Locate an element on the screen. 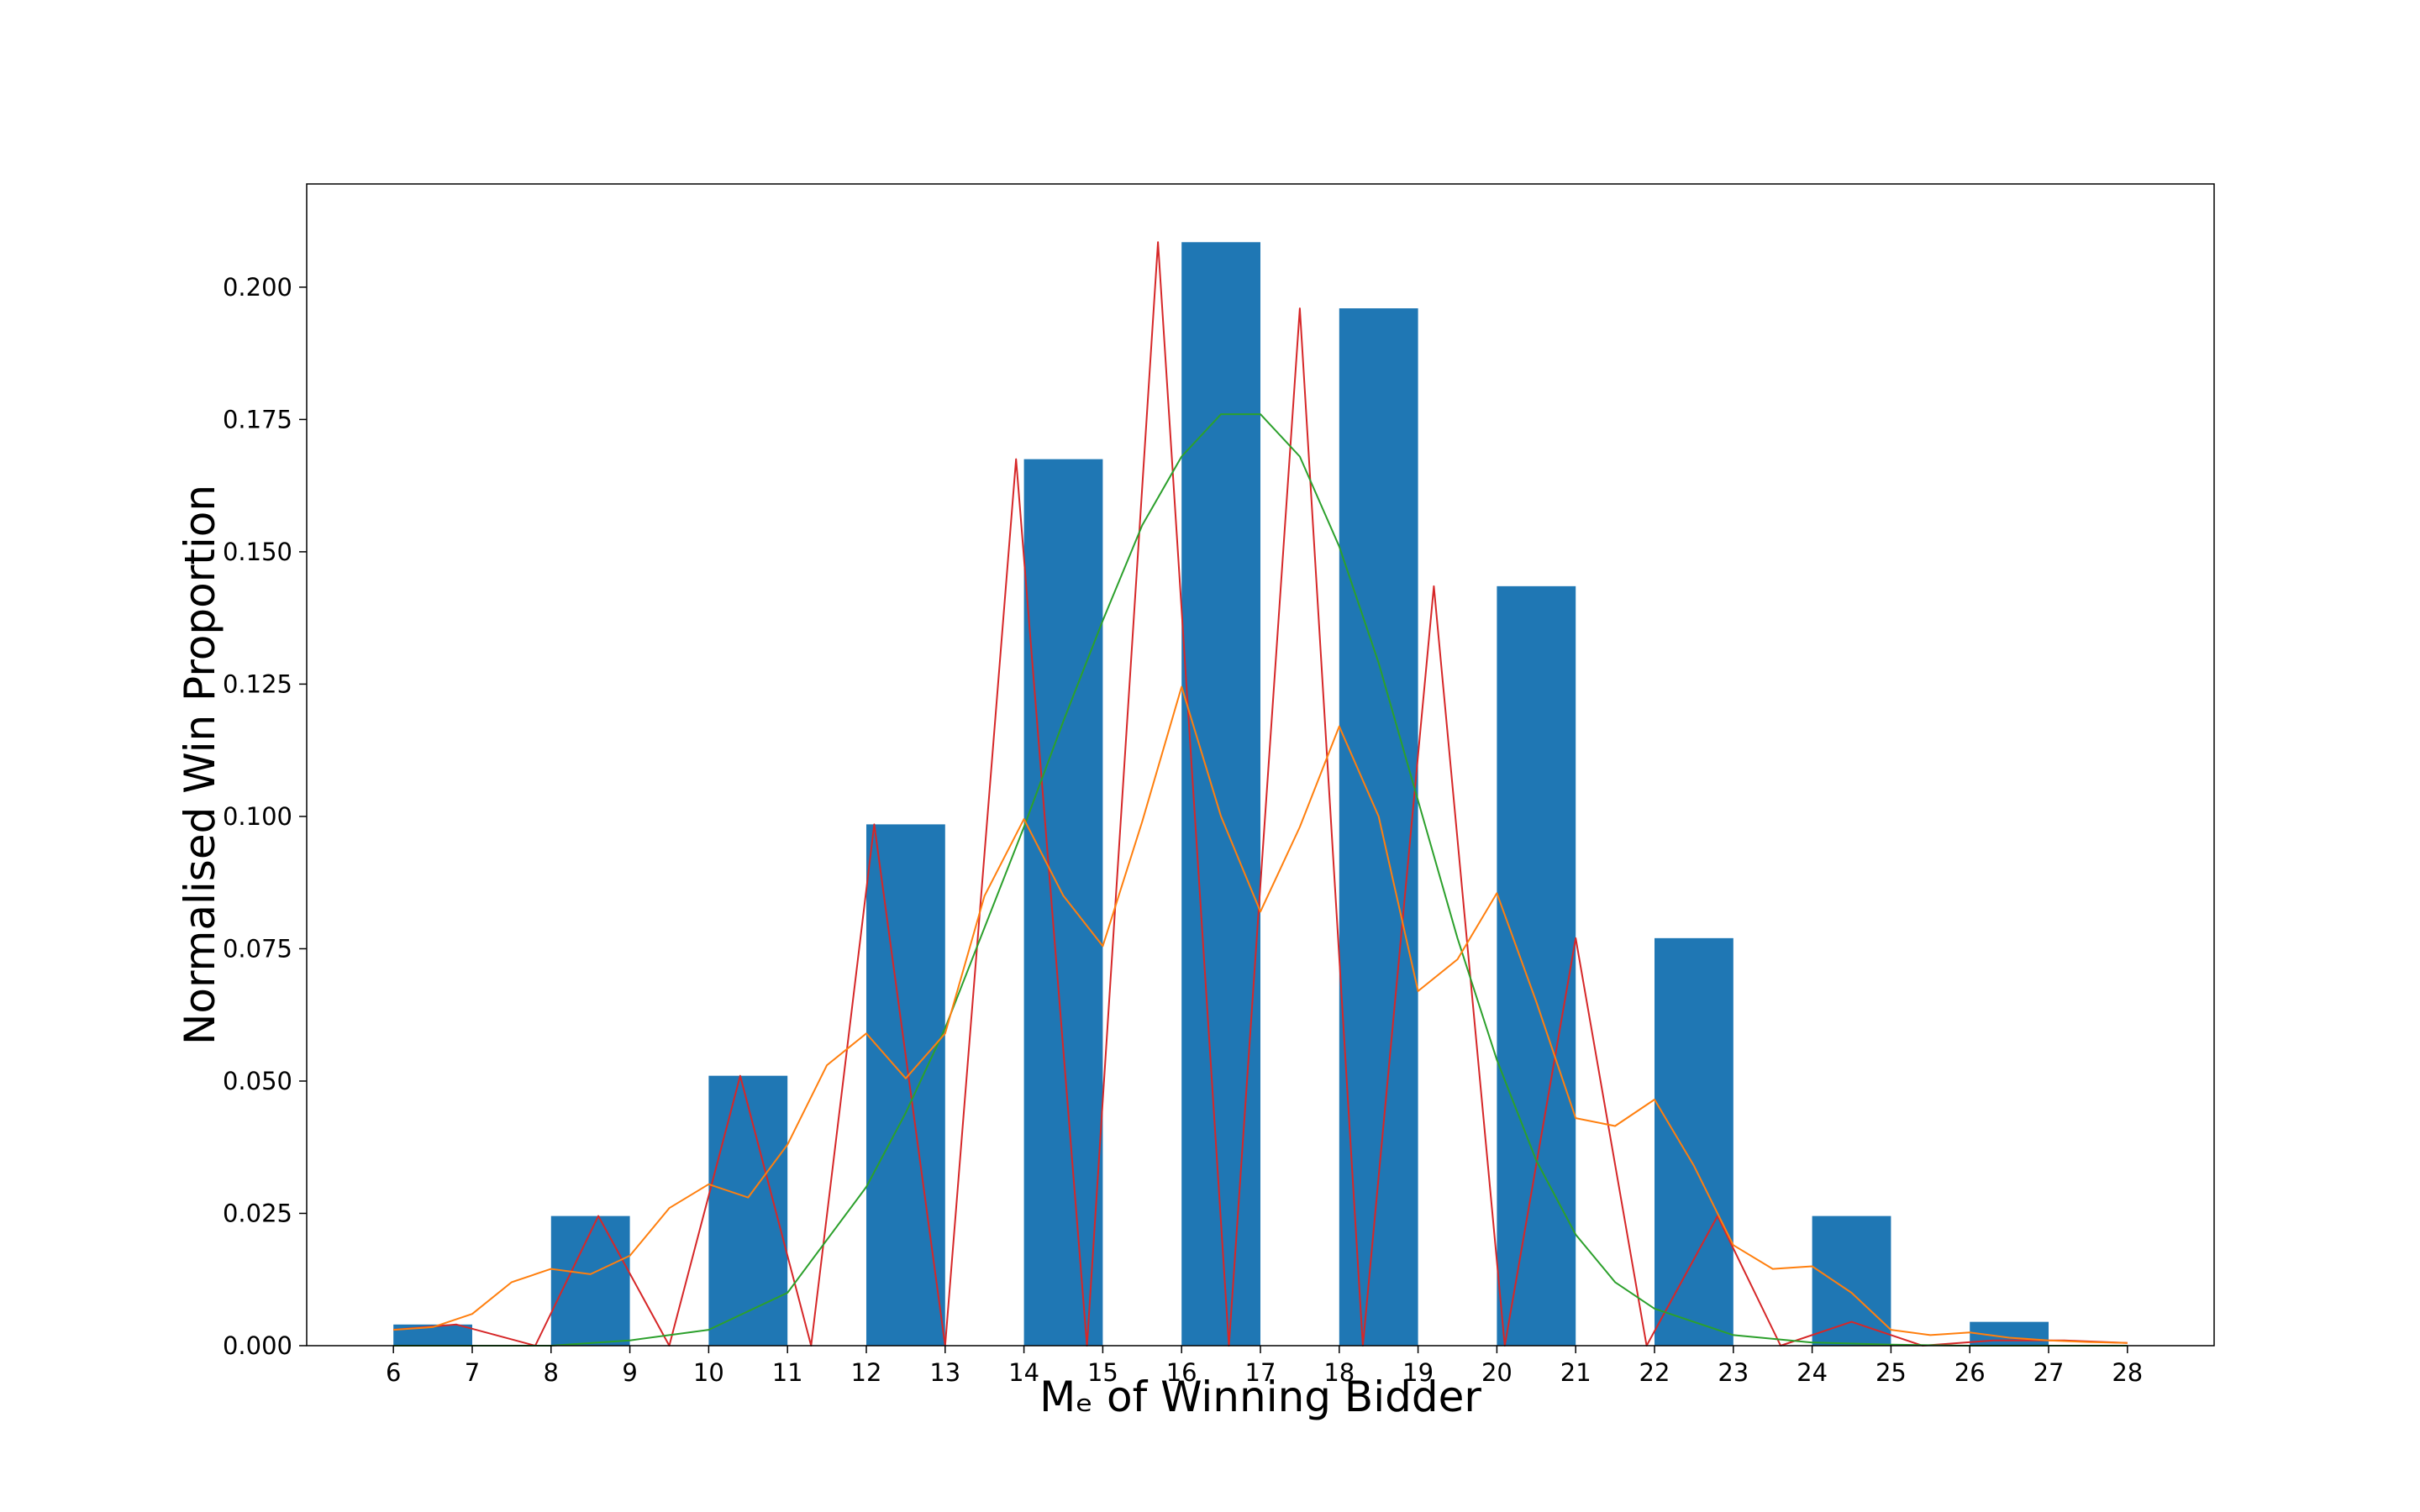  x-tick-label: 26 is located at coordinates (1970, 1372).